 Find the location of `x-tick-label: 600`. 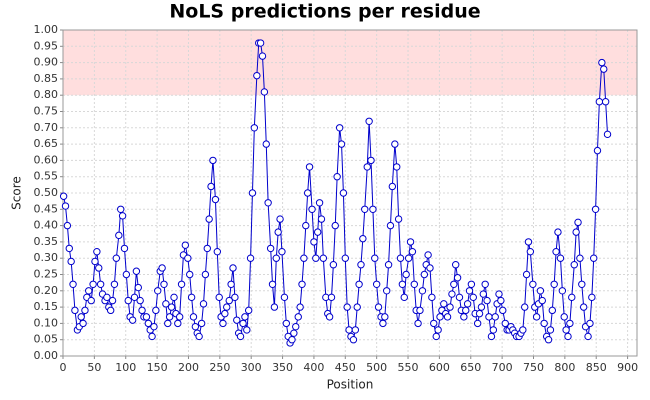

x-tick-label: 600 is located at coordinates (439, 367).